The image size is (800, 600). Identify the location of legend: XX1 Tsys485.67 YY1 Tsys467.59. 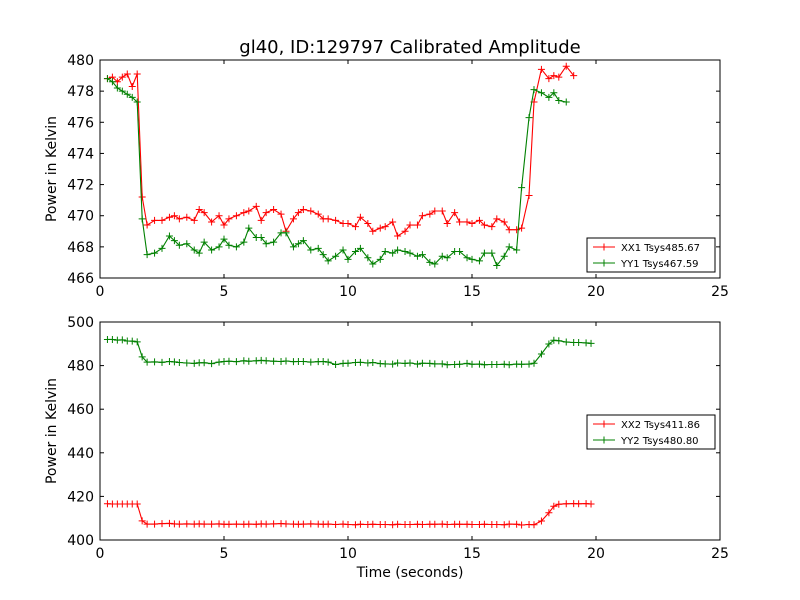
(651, 255).